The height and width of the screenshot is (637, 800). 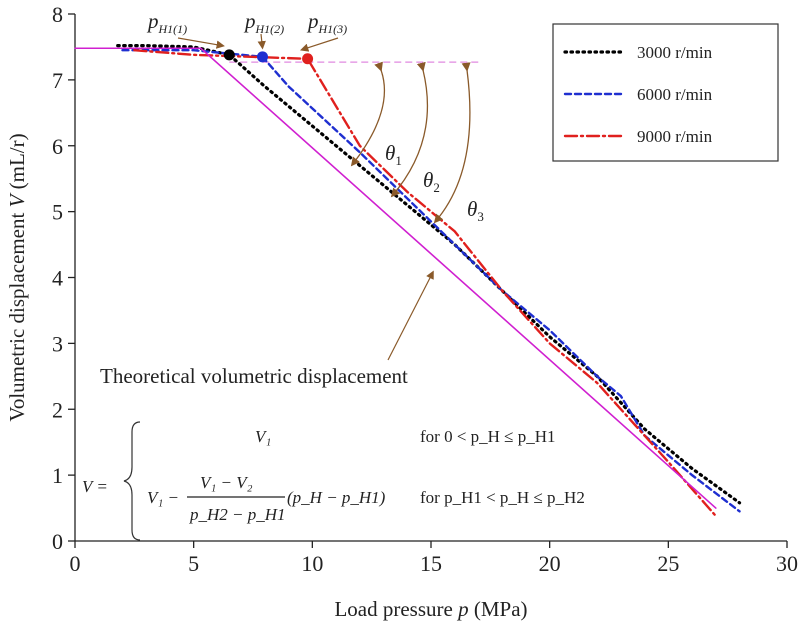 I want to click on theoretical-annotation: Theoretical volumetric displacement, so click(x=254, y=376).